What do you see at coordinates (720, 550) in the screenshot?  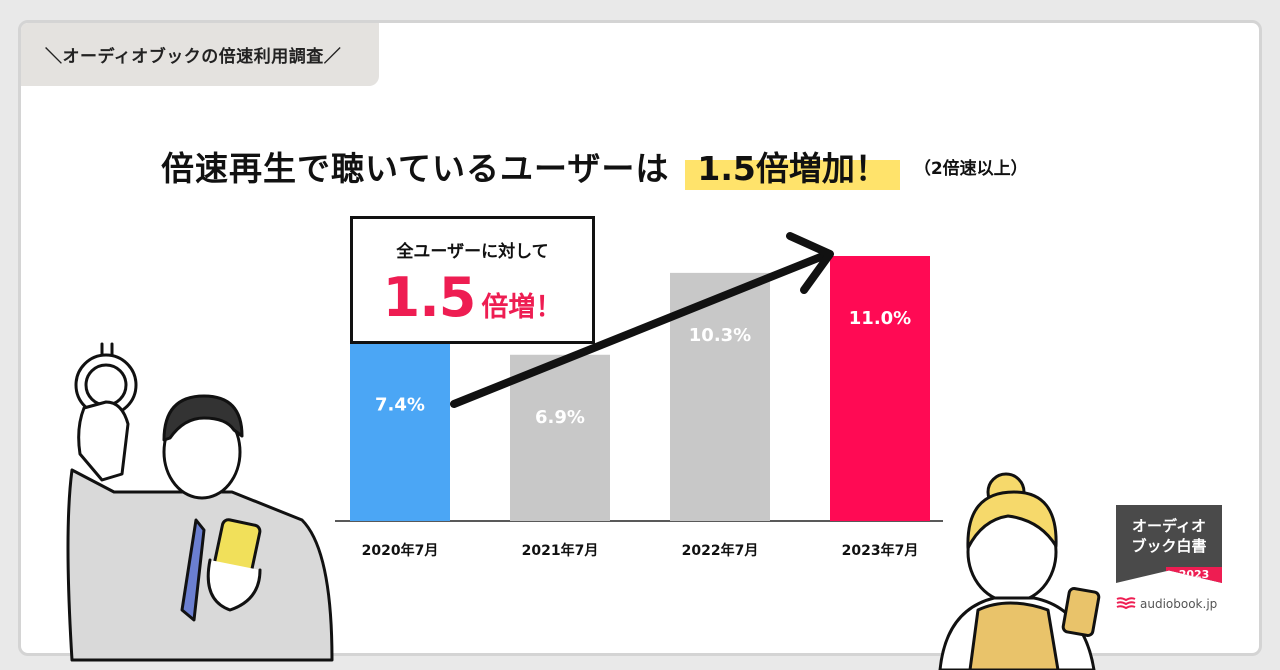 I see `category-label-3: 2022年7月` at bounding box center [720, 550].